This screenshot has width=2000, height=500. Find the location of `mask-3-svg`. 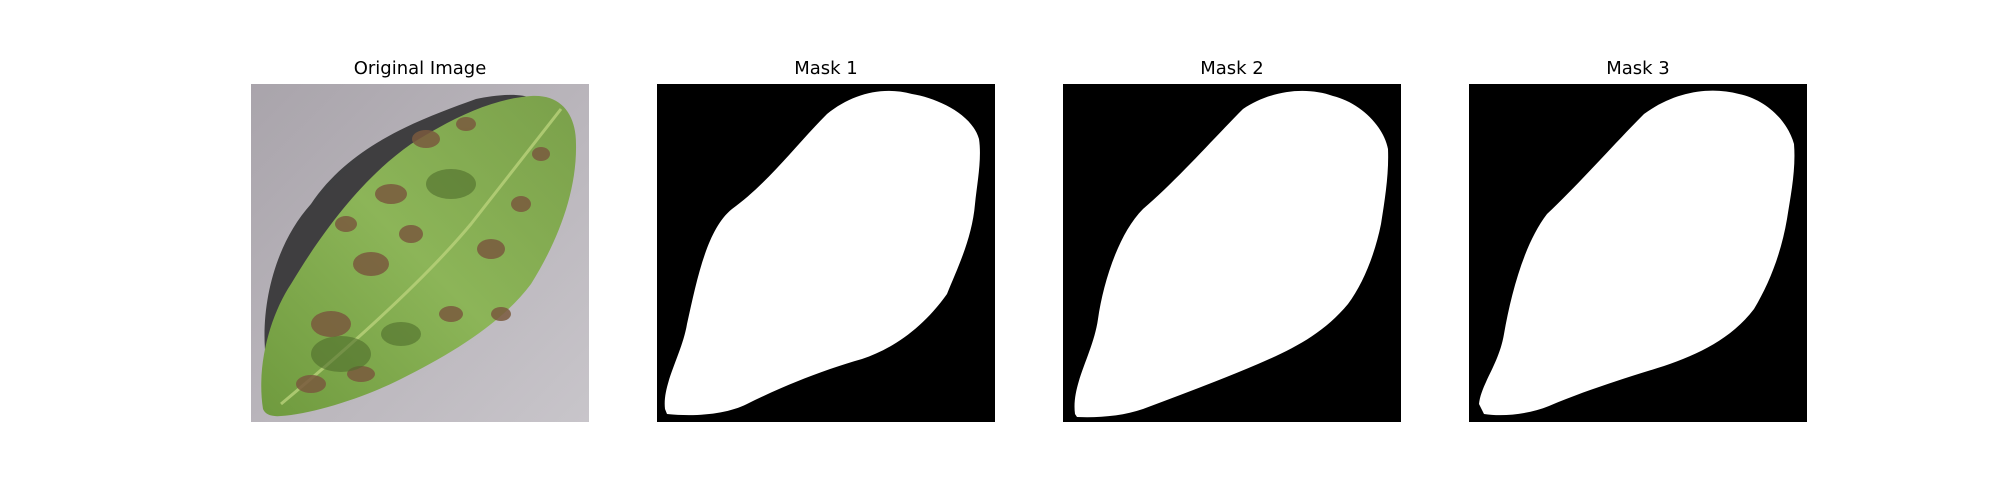

mask-3-svg is located at coordinates (1638, 253).